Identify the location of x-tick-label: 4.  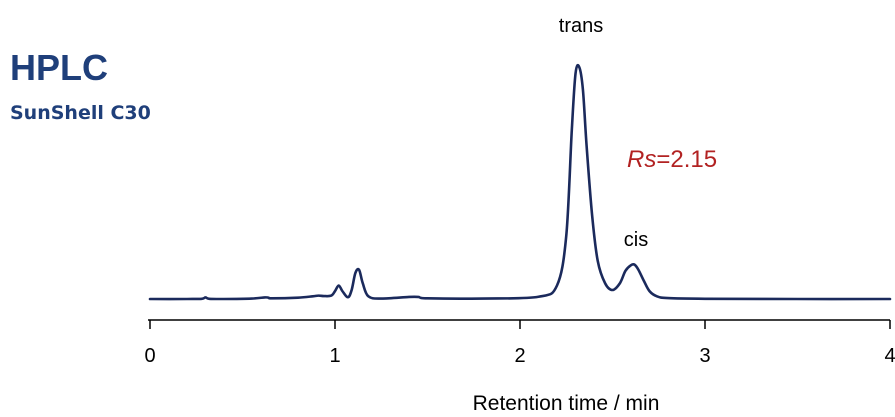
(889, 356).